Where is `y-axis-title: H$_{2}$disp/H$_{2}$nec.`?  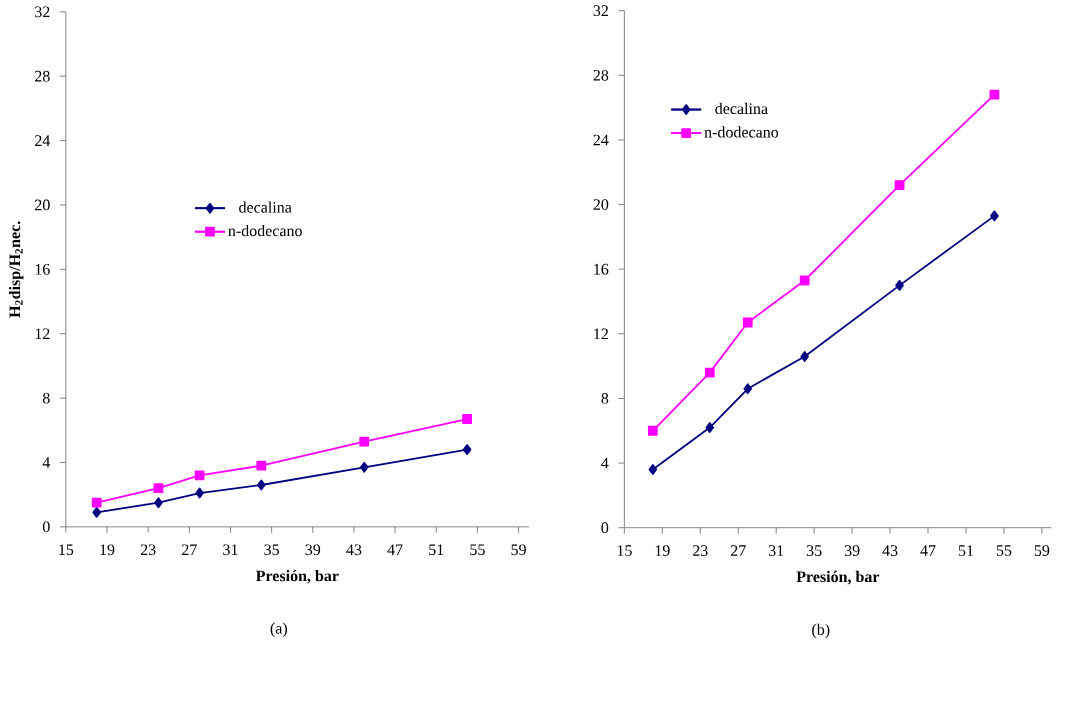
y-axis-title: H$_{2}$disp/H$_{2}$nec. is located at coordinates (16, 269).